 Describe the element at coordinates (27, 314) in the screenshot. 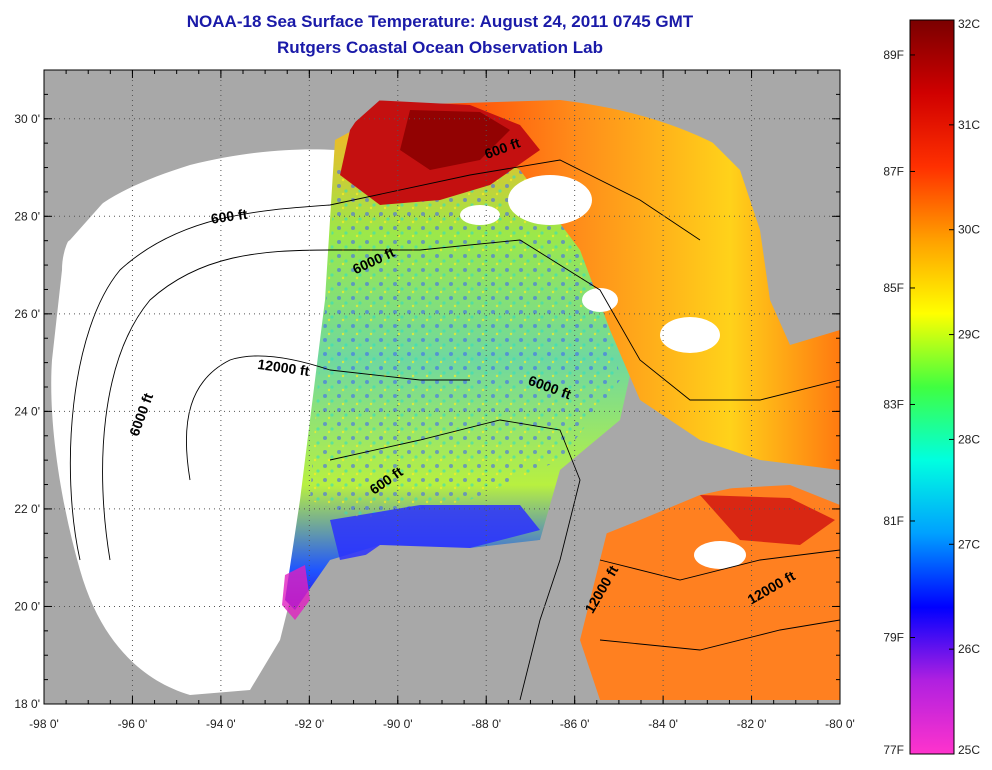

I see `lat-tick-label: 26 0'` at that location.